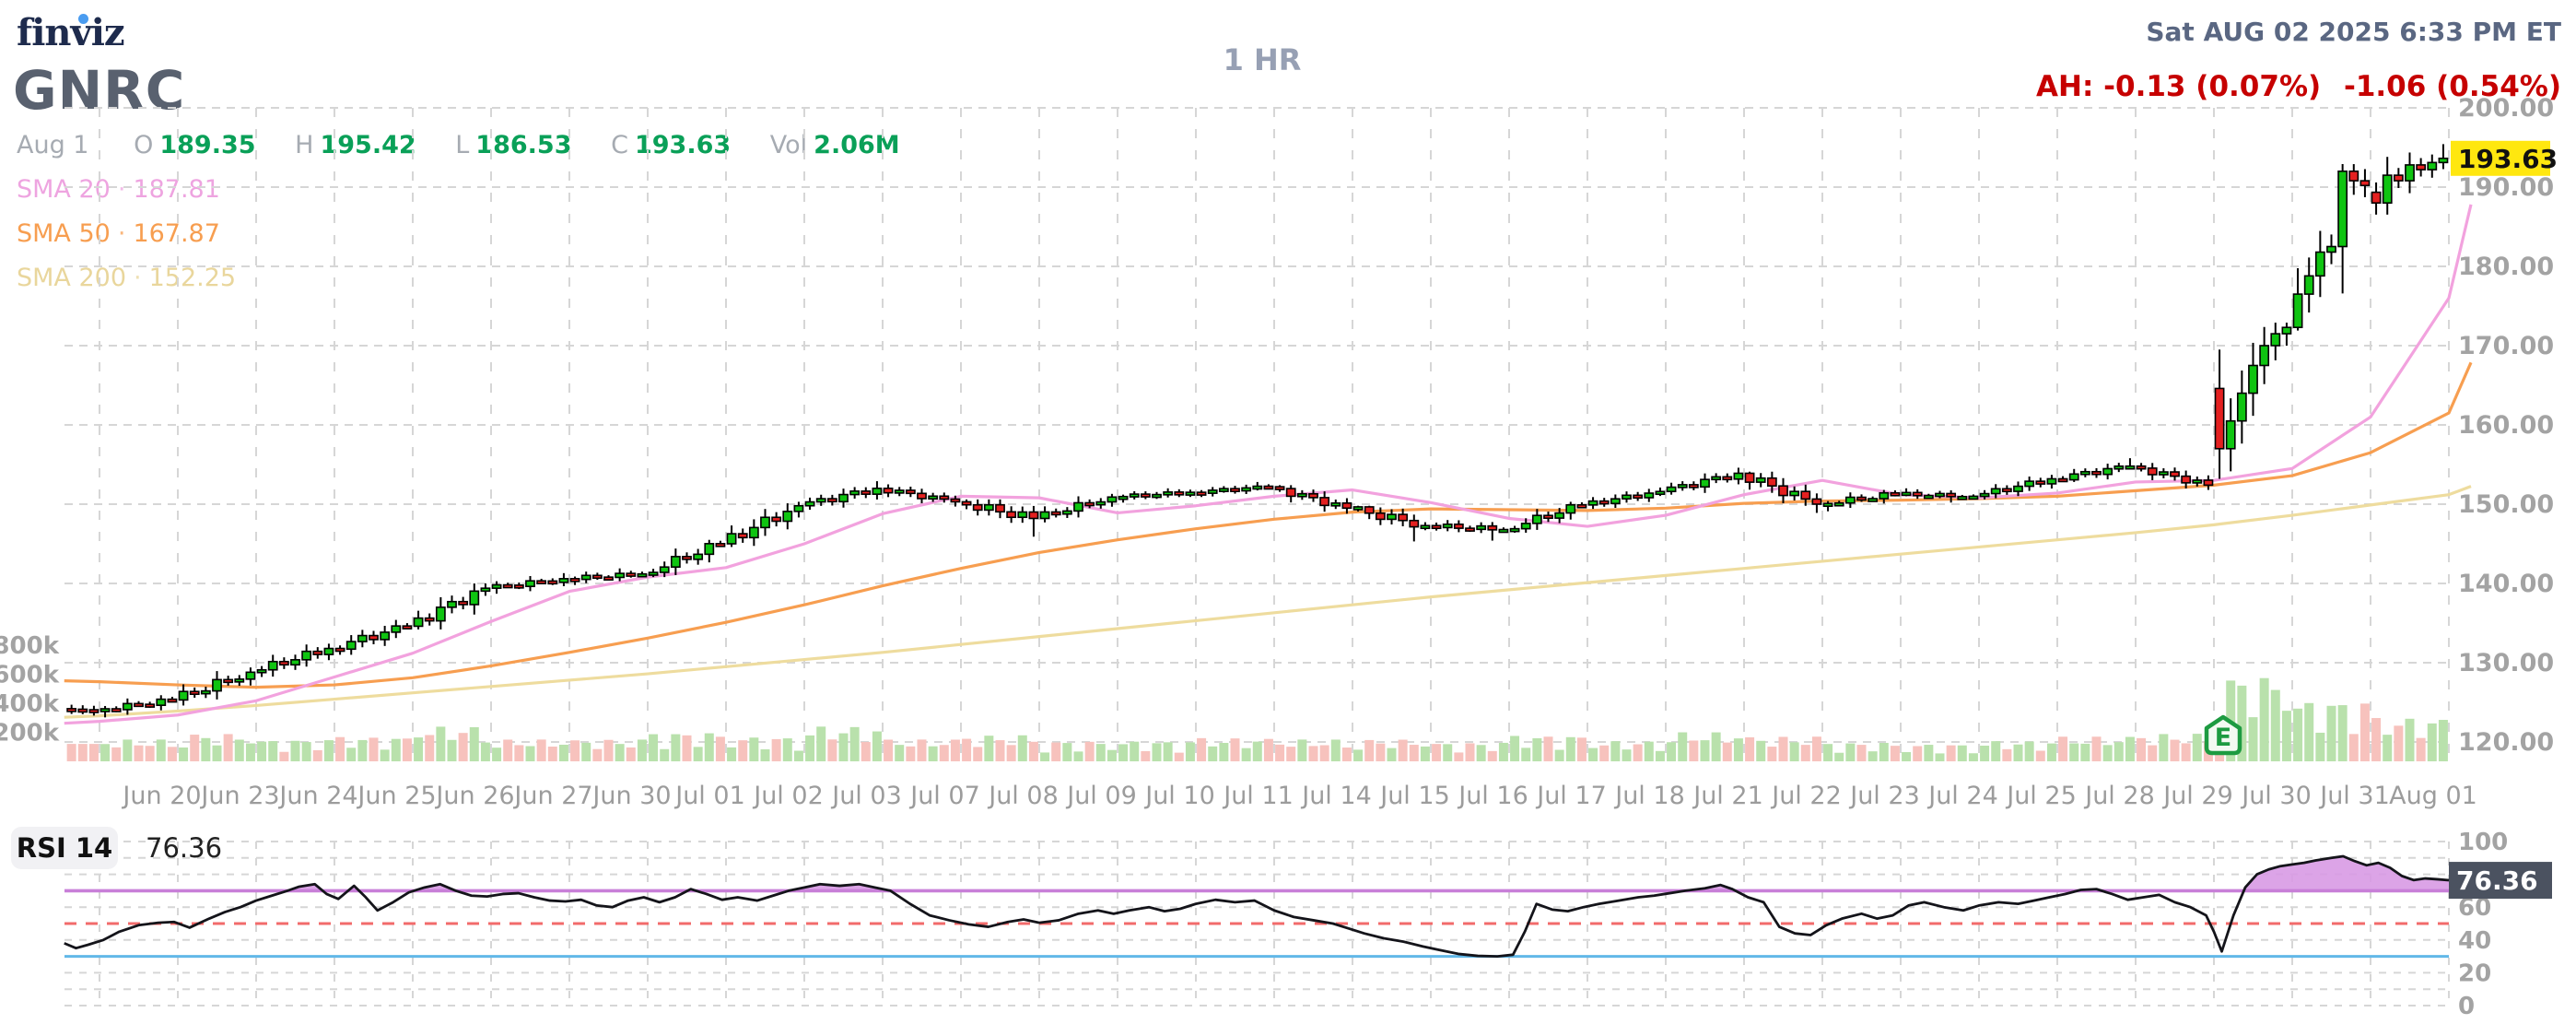  I want to click on finviz-logo: finviz, so click(71, 32).